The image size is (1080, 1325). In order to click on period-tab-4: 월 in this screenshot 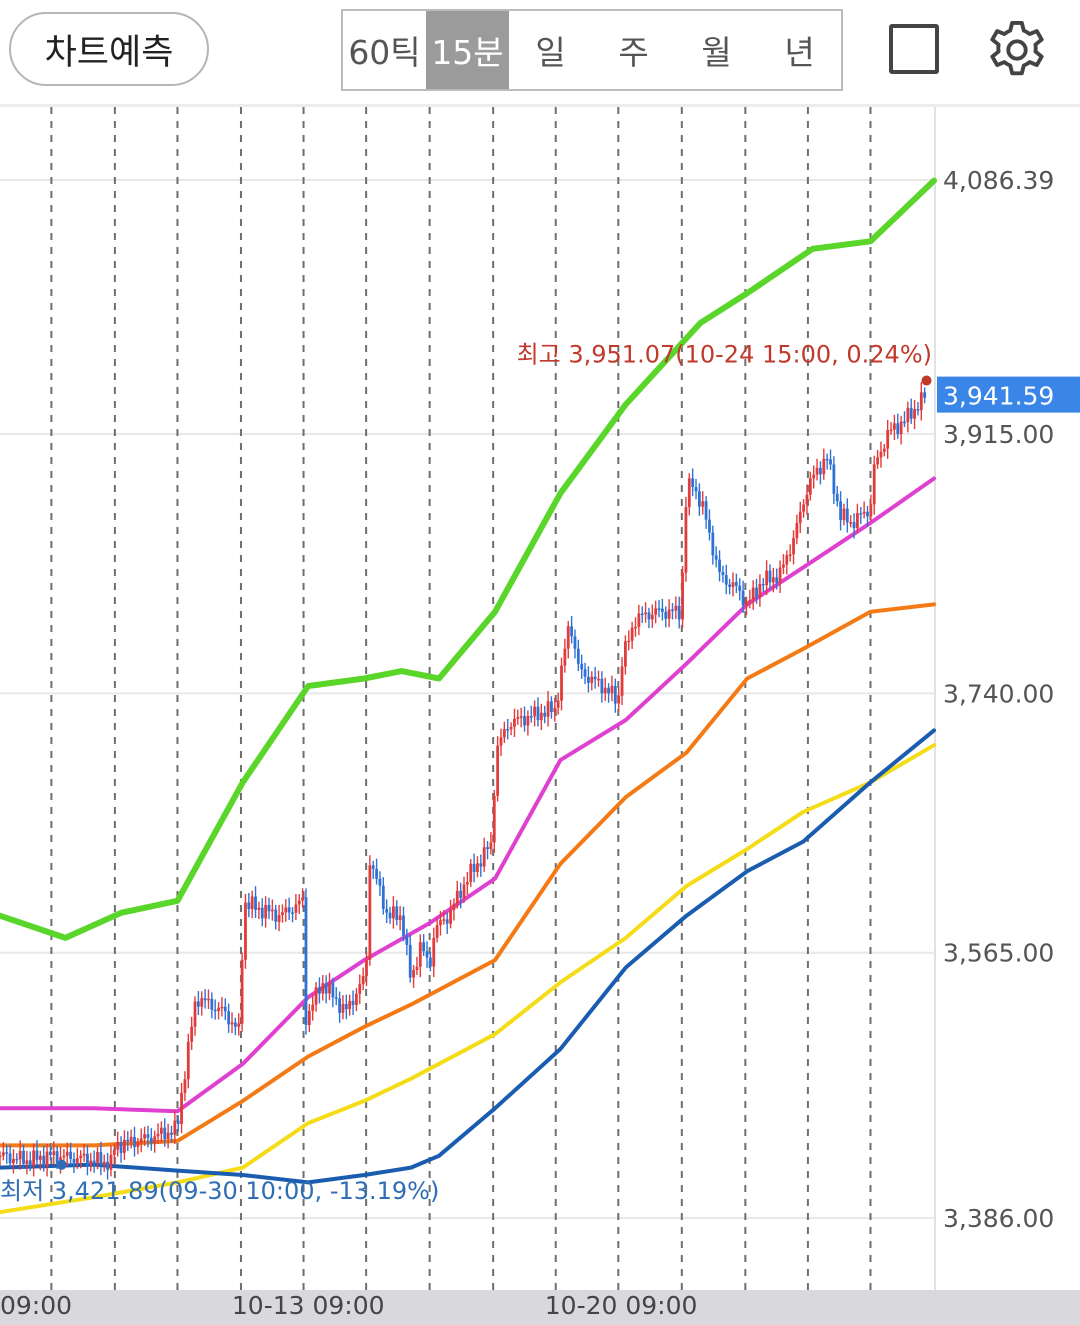, I will do `click(716, 52)`.